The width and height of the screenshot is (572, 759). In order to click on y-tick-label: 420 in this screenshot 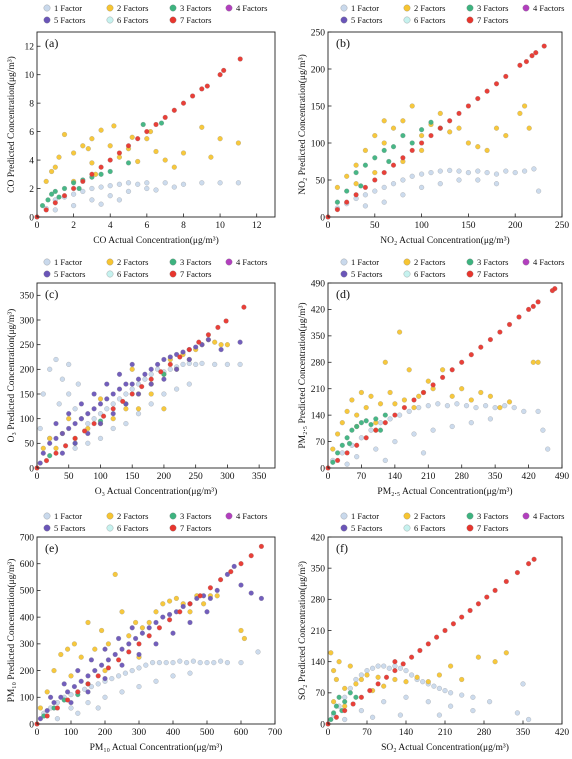, I will do `click(318, 311)`.